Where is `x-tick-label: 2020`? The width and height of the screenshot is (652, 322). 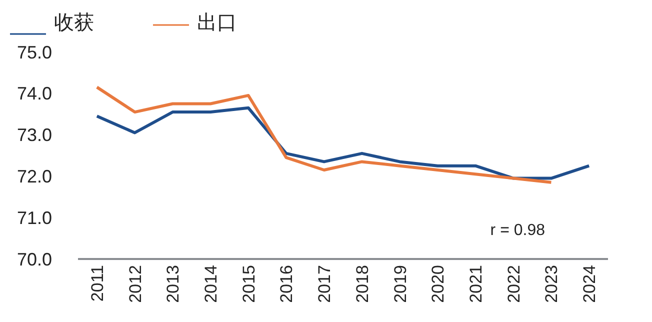
x-tick-label: 2020 is located at coordinates (438, 284).